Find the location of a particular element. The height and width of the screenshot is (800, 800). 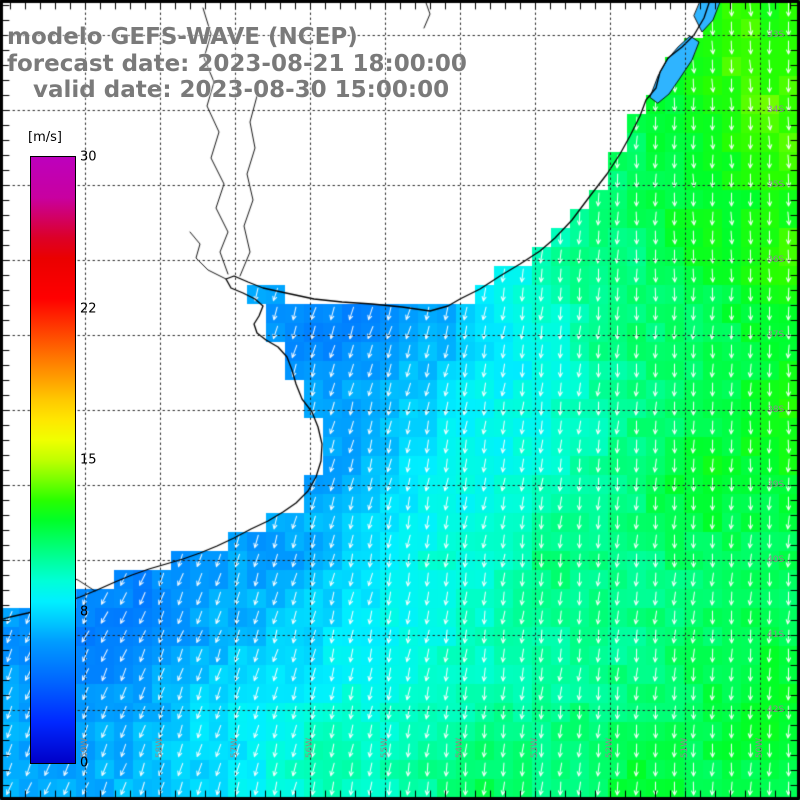

latitude-label: 40S is located at coordinates (776, 560).